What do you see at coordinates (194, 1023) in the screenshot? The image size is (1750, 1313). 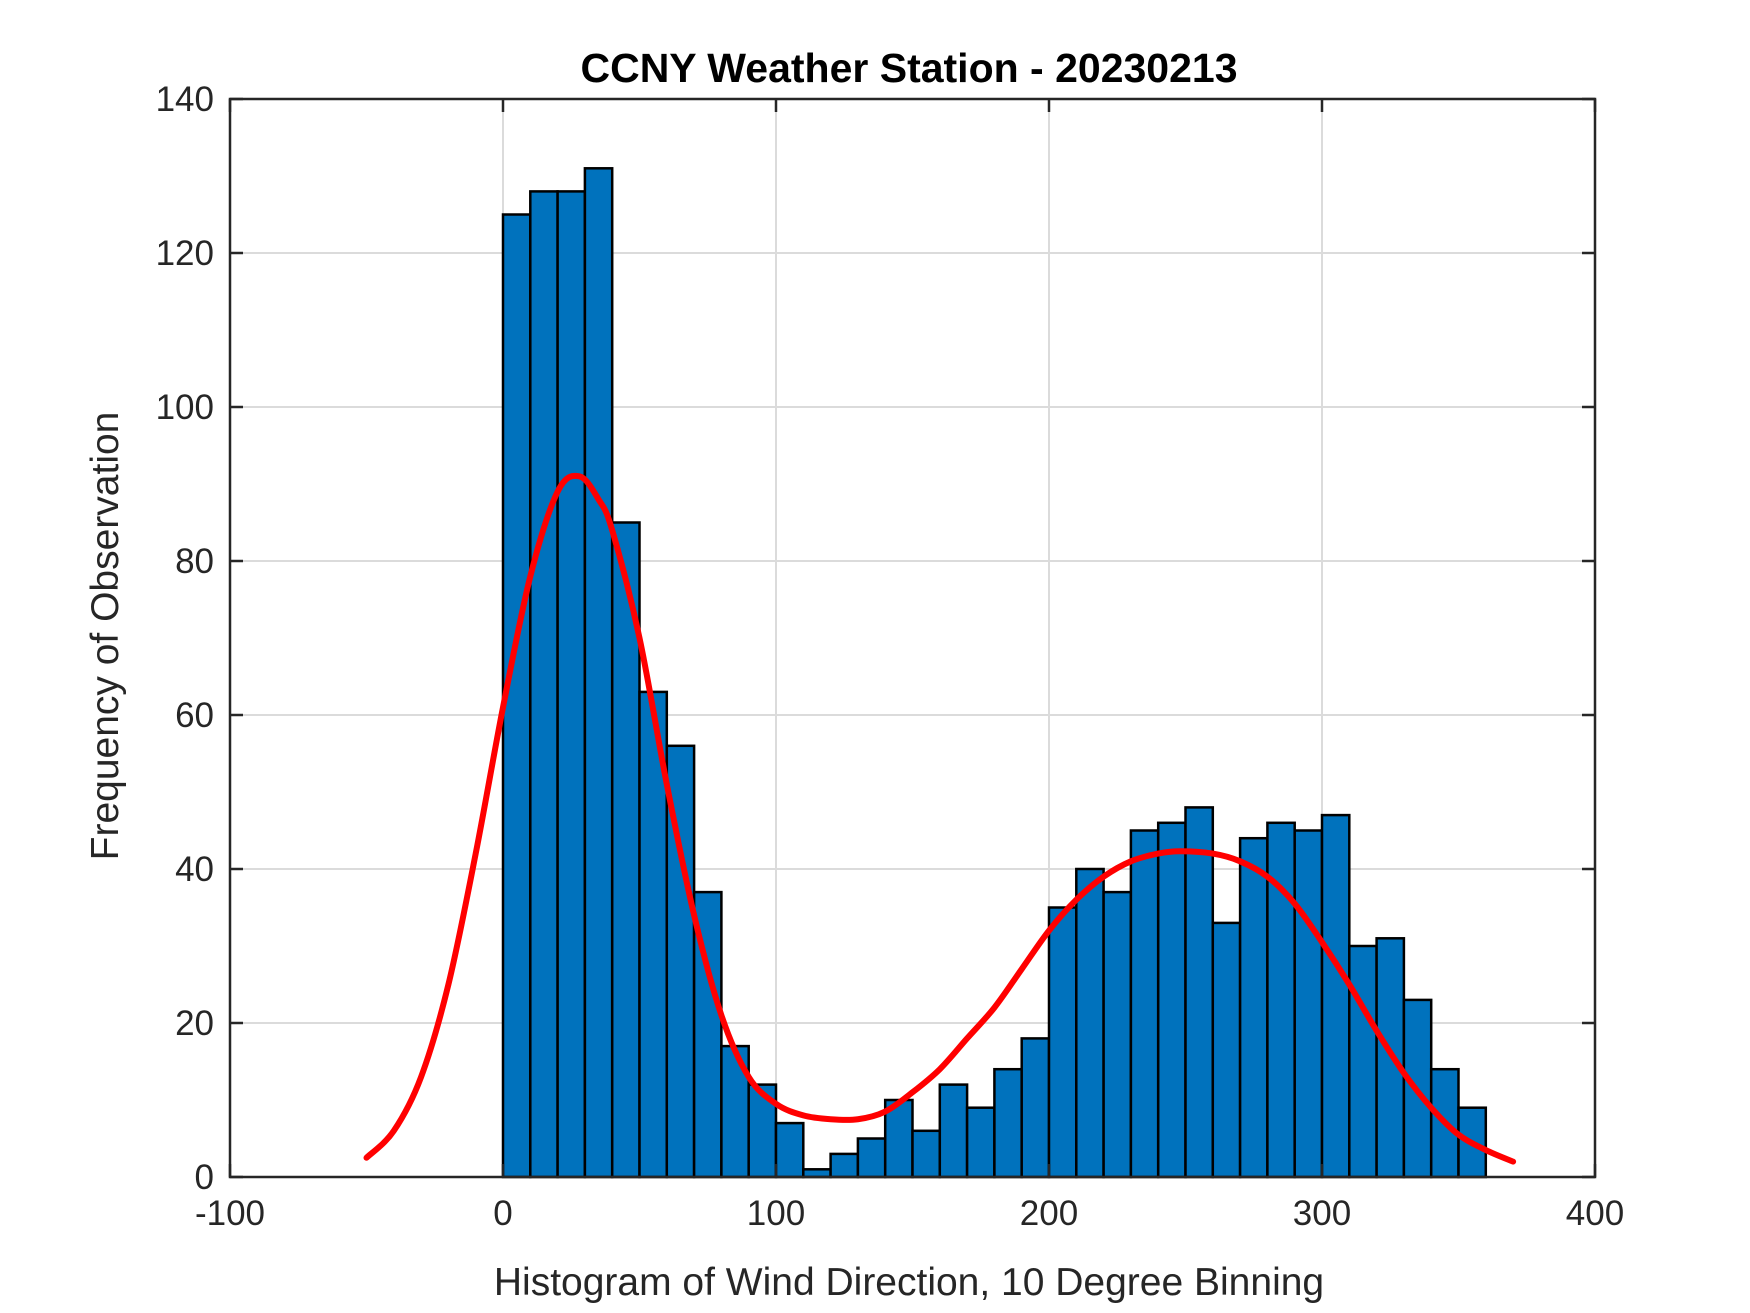 I see `y-tick-label: 20` at bounding box center [194, 1023].